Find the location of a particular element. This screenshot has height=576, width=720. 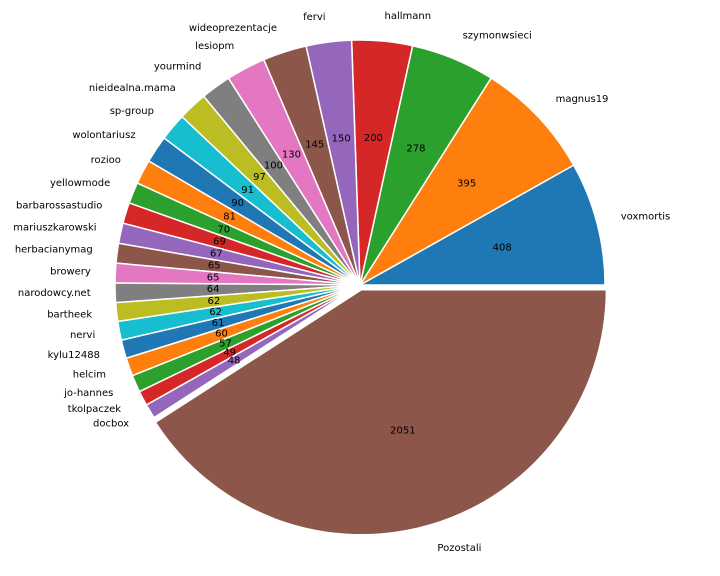

slice-label: wideoprezentacje is located at coordinates (233, 28).